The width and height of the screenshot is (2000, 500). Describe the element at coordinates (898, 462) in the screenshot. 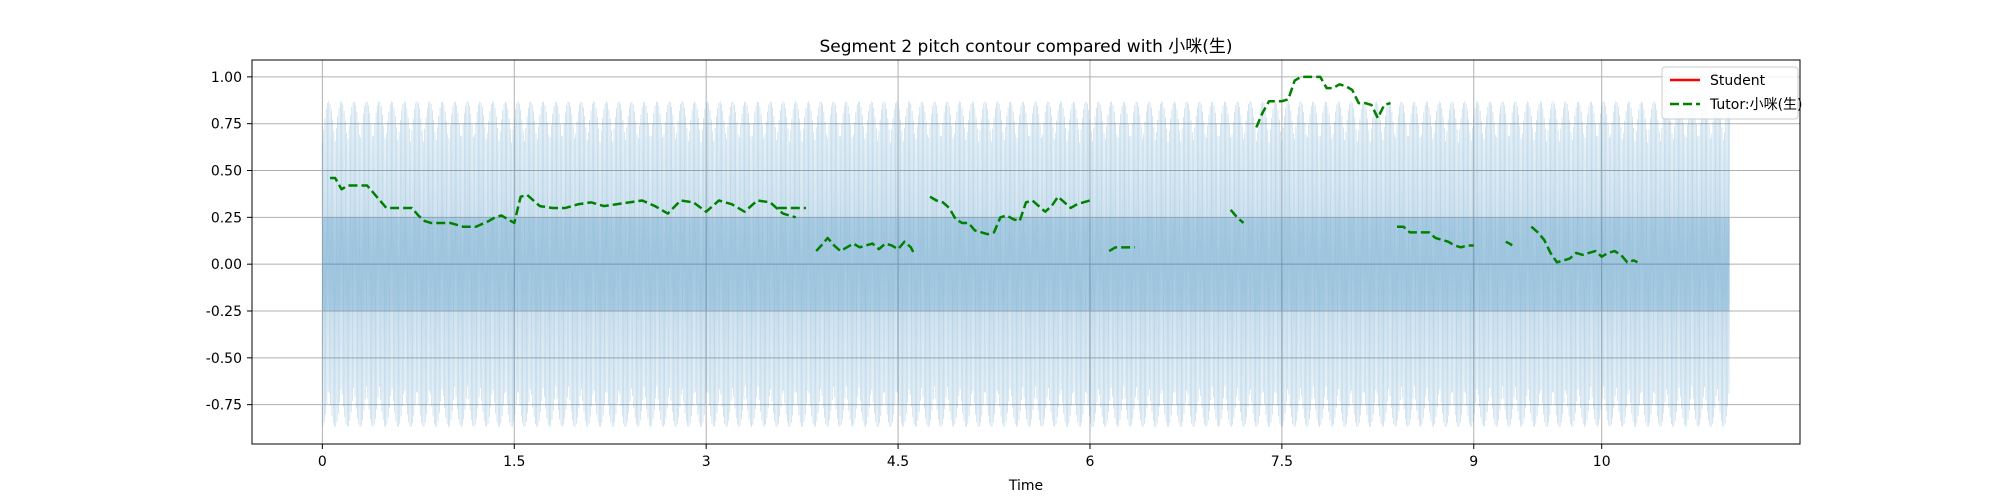

I see `x-tick-label: 4.5` at that location.